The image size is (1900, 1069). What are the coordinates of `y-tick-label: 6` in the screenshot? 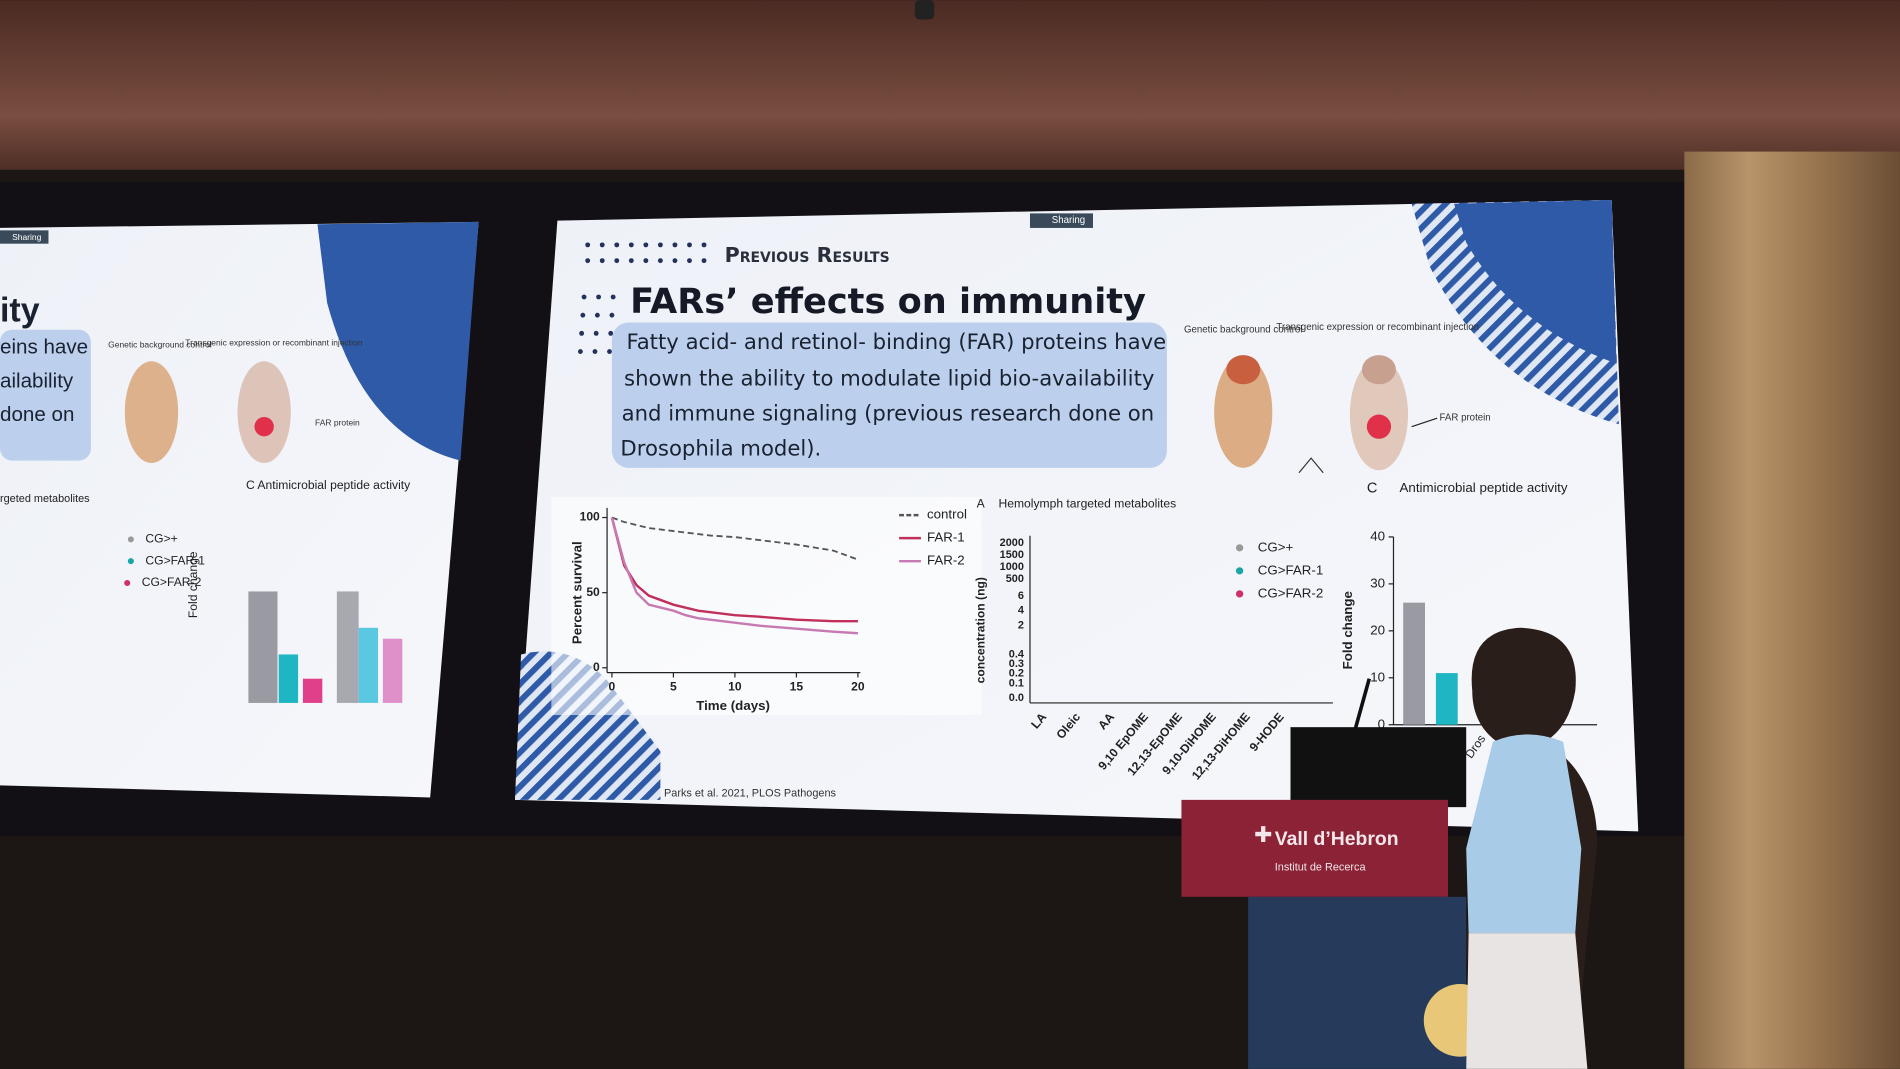 It's located at (1021, 596).